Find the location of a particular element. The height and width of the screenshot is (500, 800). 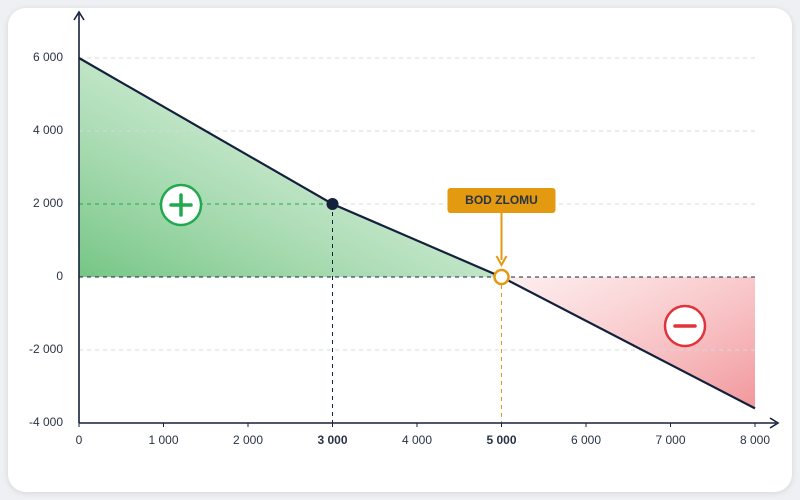

x-tick-label: 4 000 is located at coordinates (417, 440).